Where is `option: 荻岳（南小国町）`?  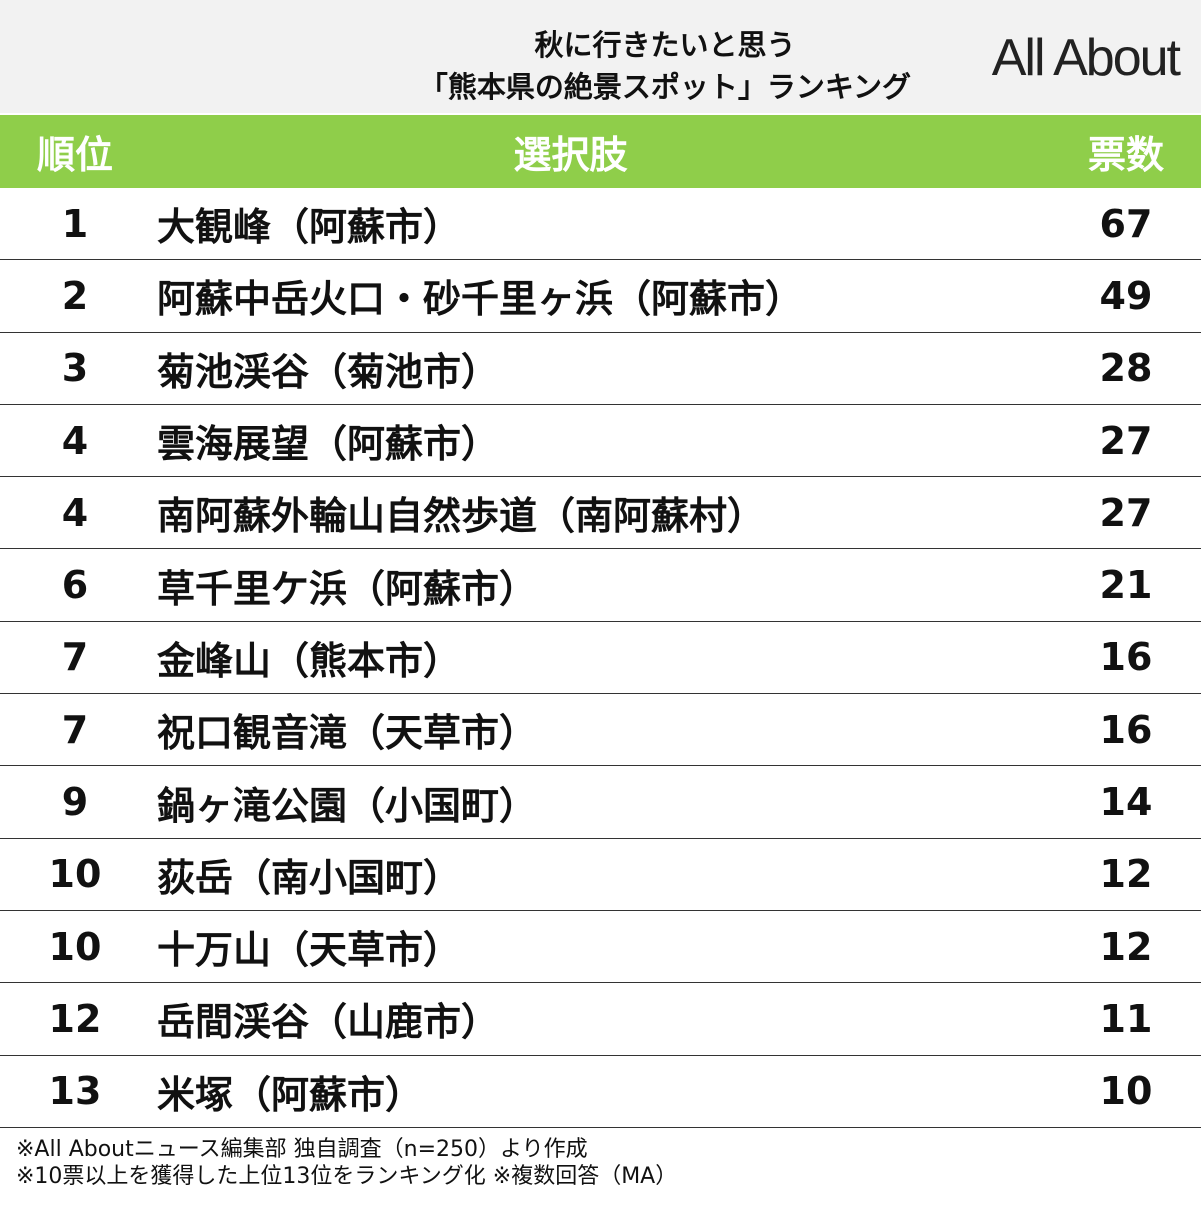
option: 荻岳（南小国町） is located at coordinates (309, 877).